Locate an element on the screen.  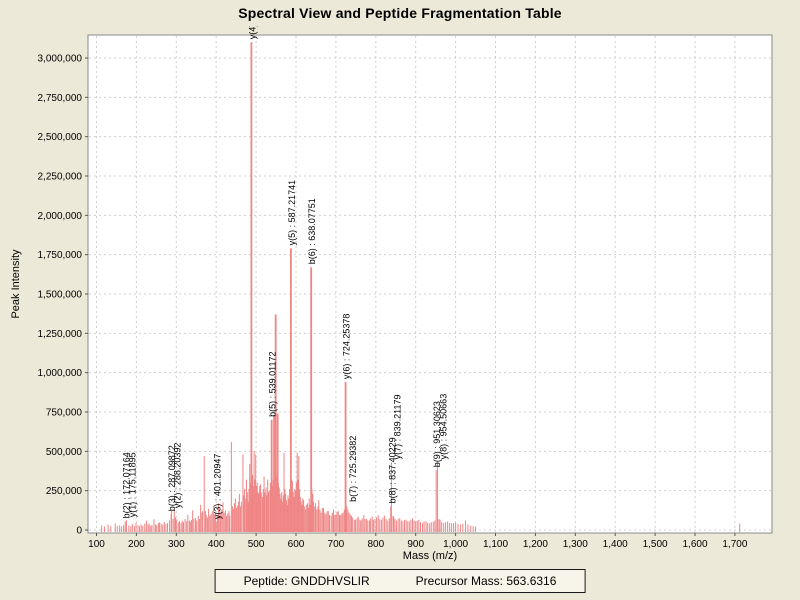
svg-text: 2,000,000 is located at coordinates (60, 216).